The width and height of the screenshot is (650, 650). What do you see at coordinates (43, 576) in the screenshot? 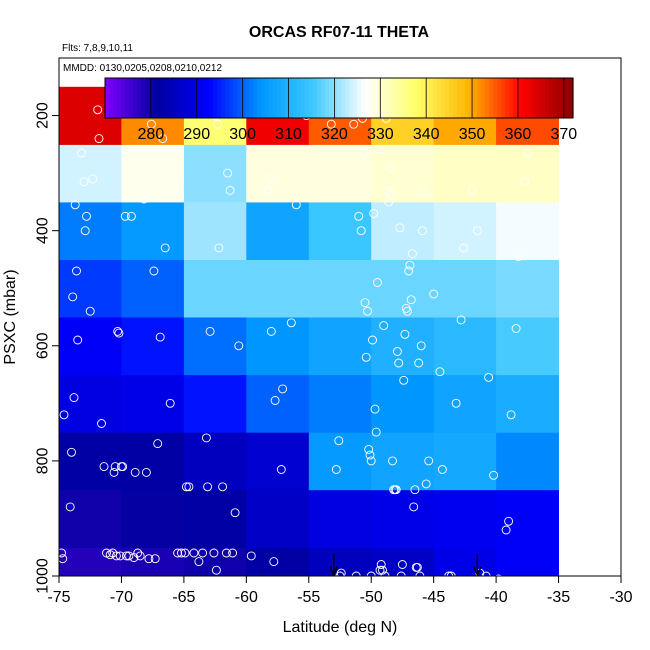
I see `y-tick-label: 1000` at bounding box center [43, 576].